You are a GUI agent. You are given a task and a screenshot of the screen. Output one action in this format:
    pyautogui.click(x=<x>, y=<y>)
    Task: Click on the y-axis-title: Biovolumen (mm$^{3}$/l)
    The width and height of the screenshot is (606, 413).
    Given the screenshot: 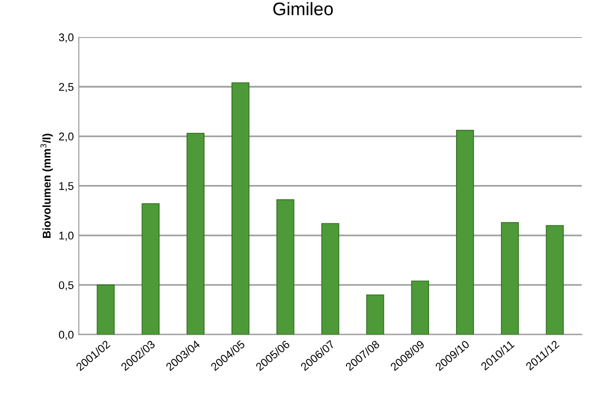 What is the action you would take?
    pyautogui.click(x=46, y=186)
    